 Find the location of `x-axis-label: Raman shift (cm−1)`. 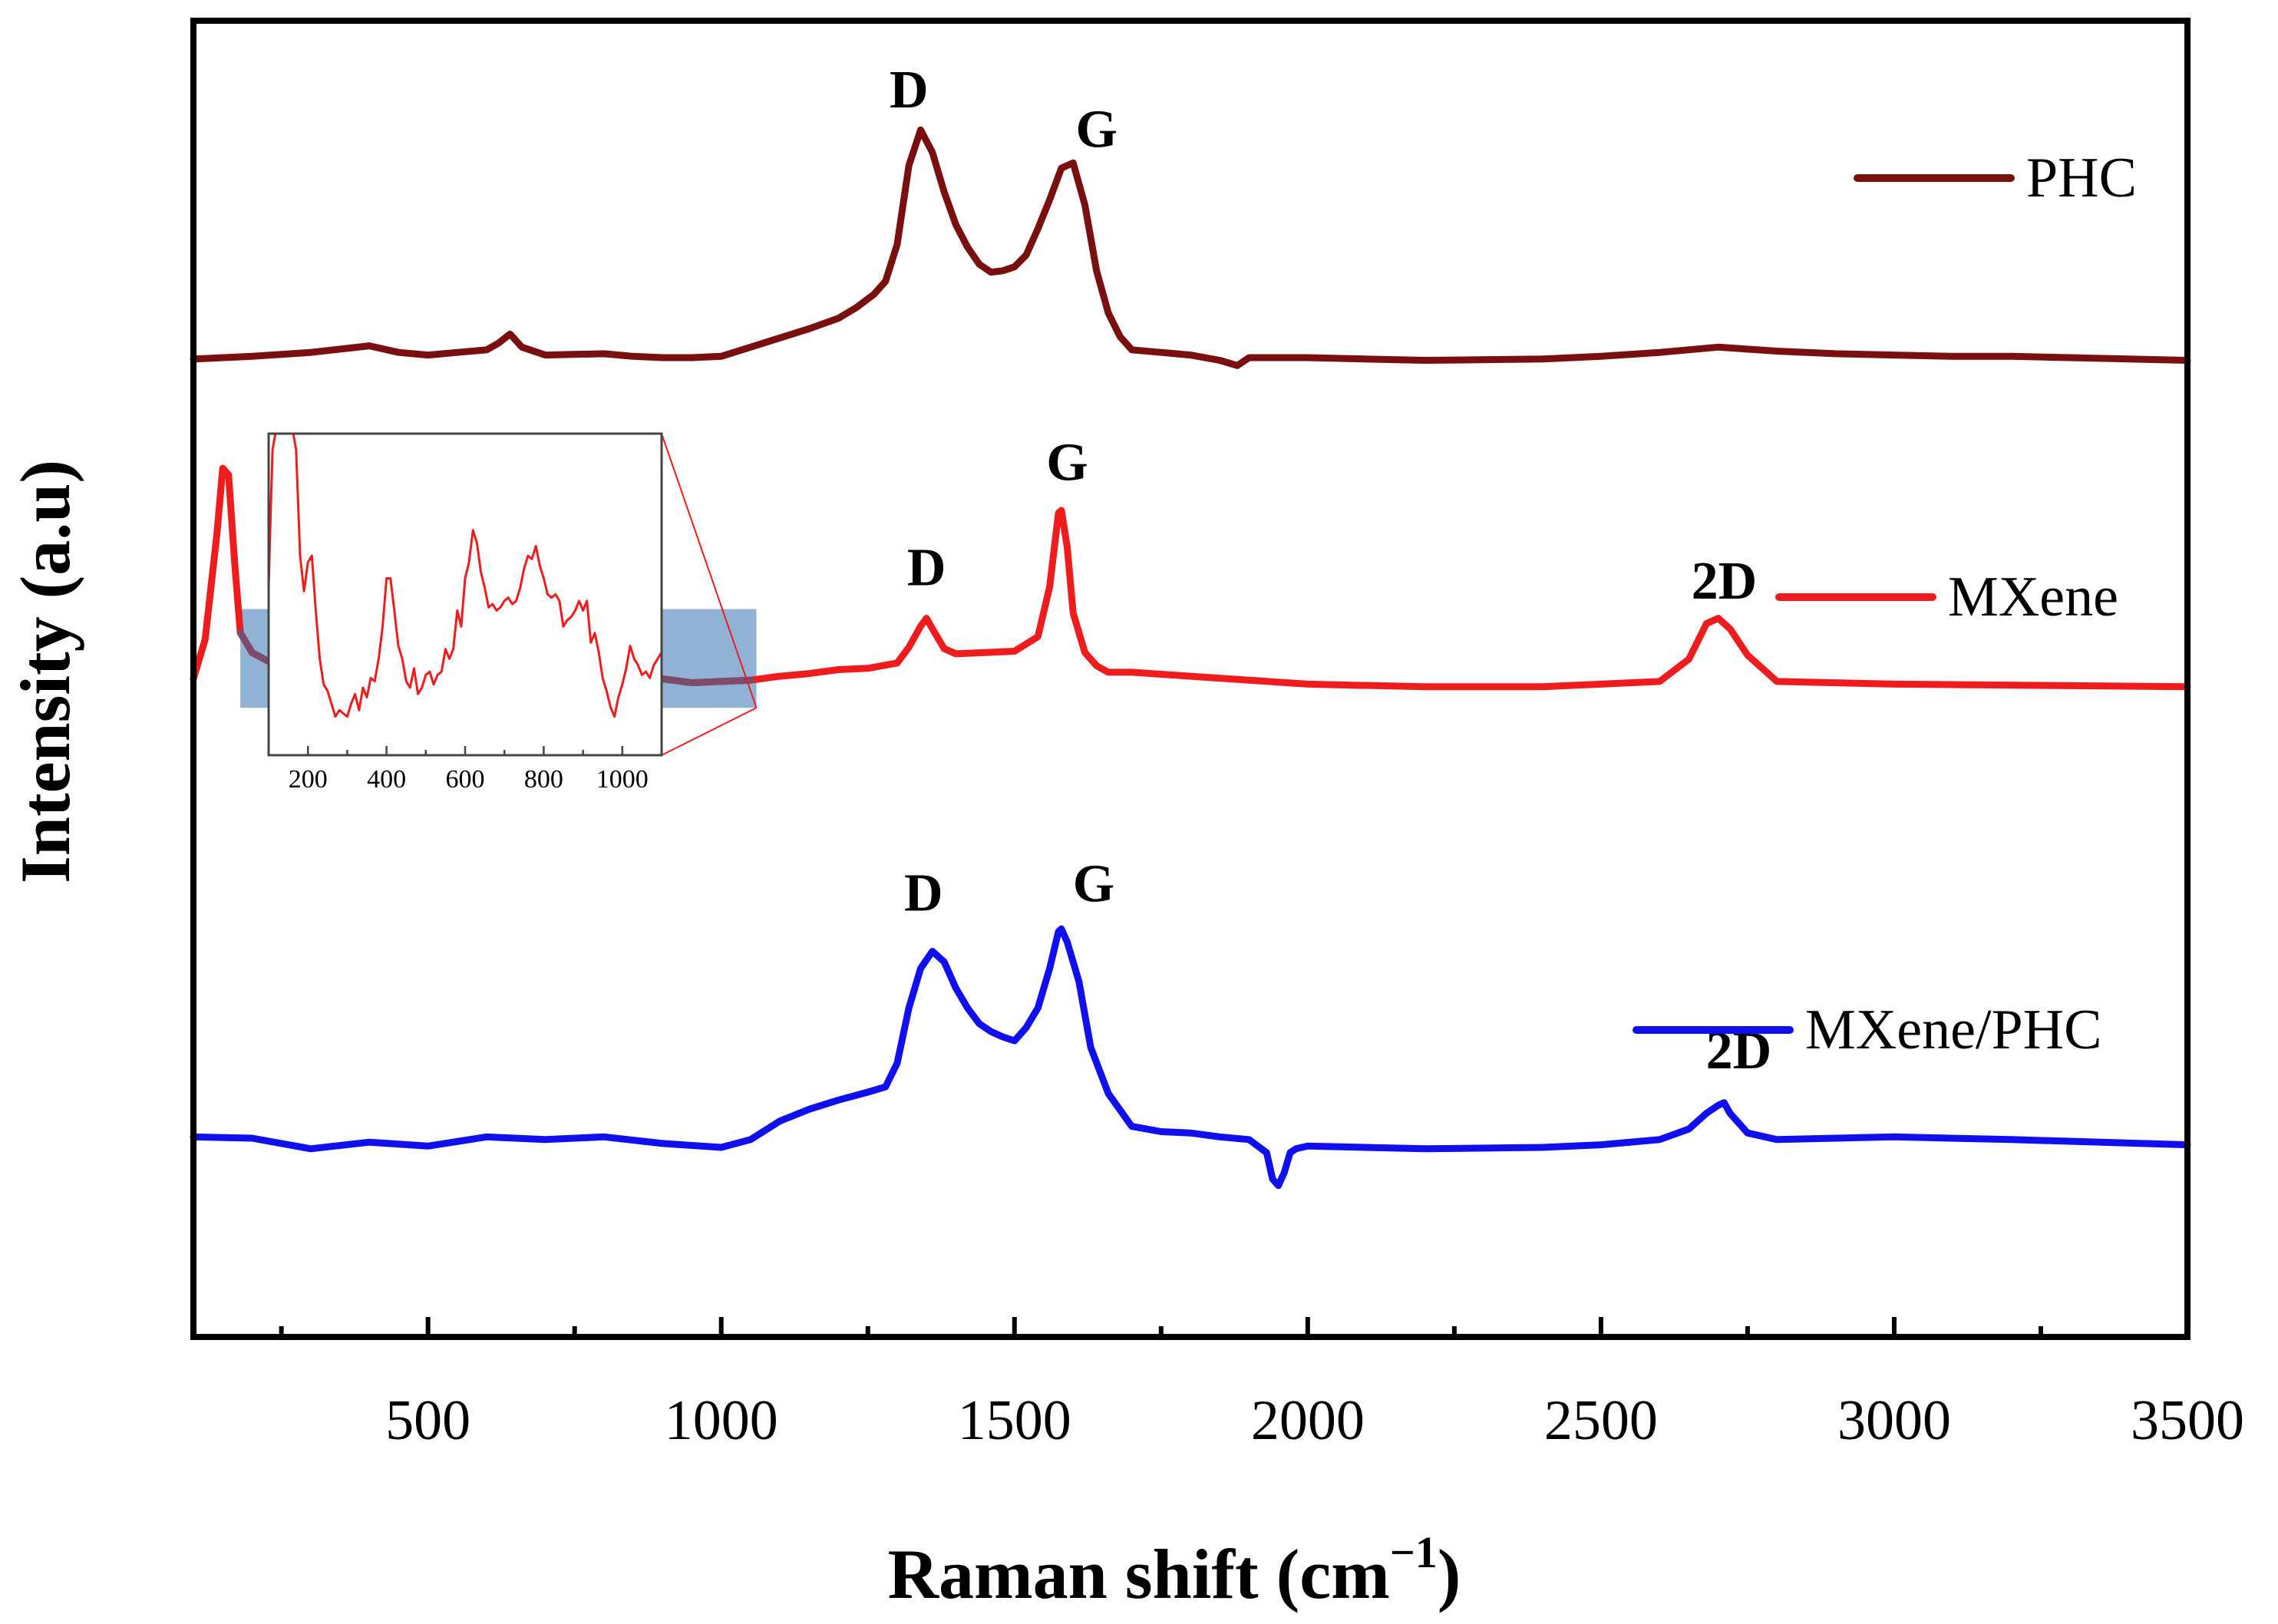

x-axis-label: Raman shift (cm−1) is located at coordinates (1174, 1570).